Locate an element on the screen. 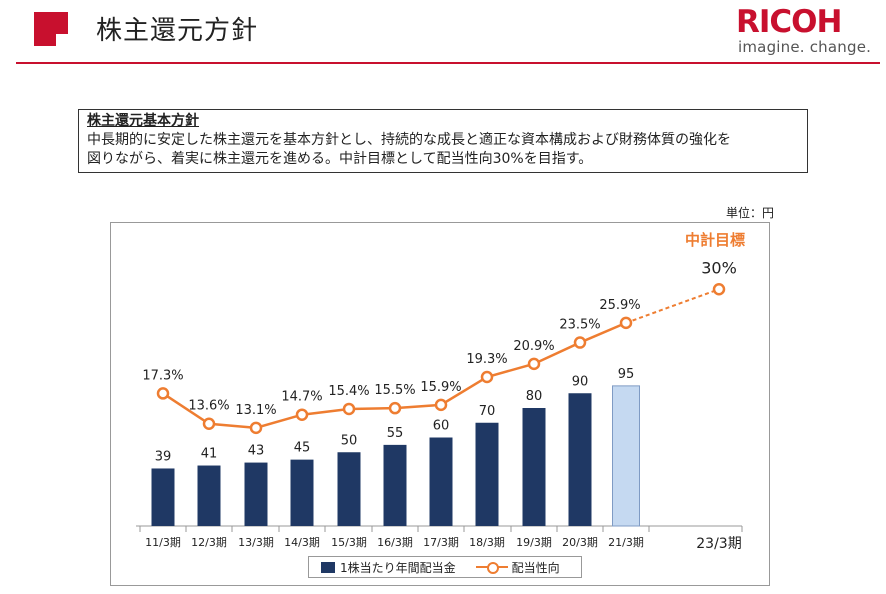 The image size is (886, 594). legend-line-swatch is located at coordinates (491, 567).